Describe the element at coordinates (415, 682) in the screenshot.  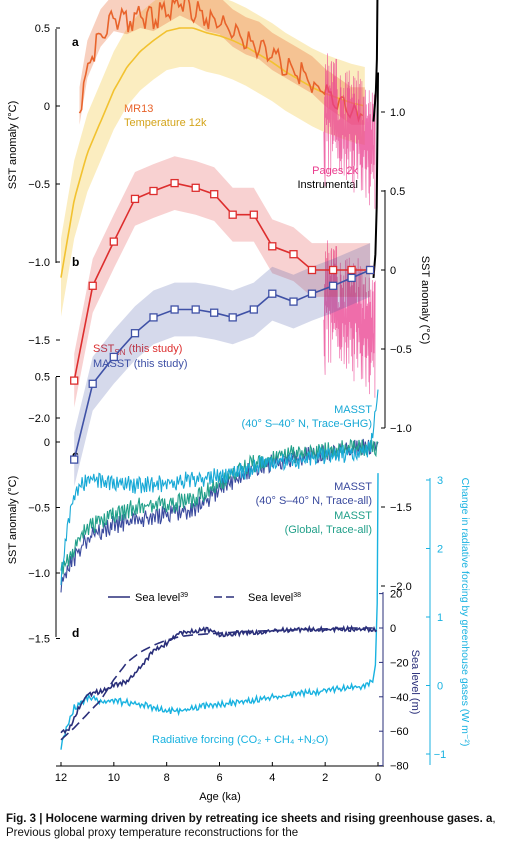
I see `ylabel-d-right: Sea level (m)` at that location.